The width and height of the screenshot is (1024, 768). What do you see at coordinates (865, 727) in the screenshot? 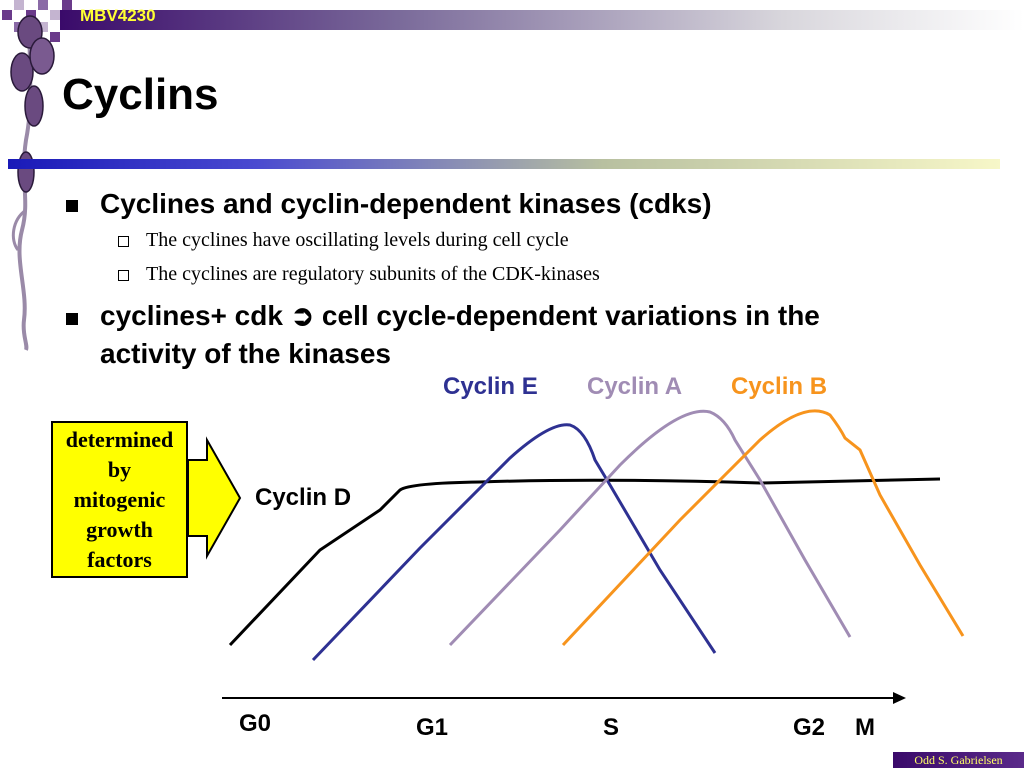
I see `phase-label-m: M` at bounding box center [865, 727].